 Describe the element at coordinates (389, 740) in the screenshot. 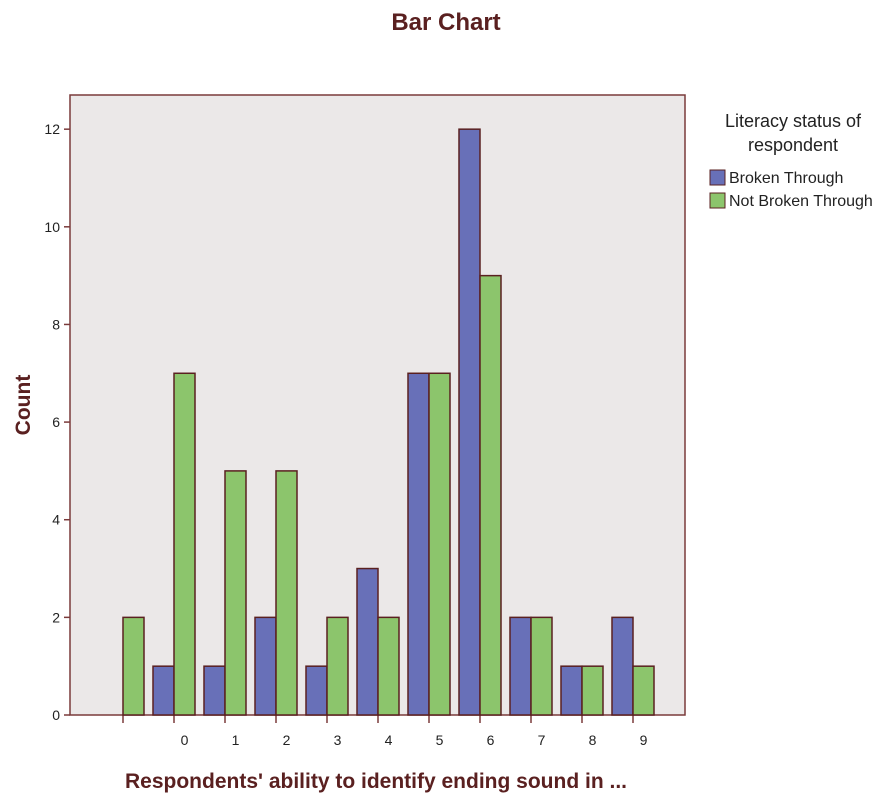

I see `x-tick-label: 4` at that location.